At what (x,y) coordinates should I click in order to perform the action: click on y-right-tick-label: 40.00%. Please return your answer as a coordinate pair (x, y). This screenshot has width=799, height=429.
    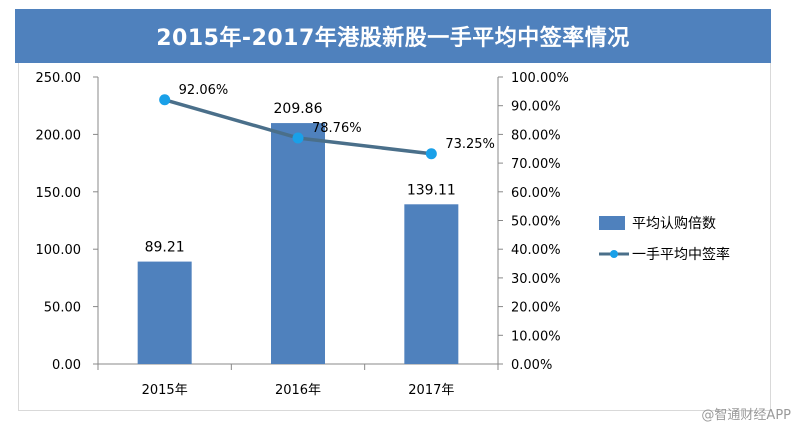
    Looking at the image, I should click on (536, 250).